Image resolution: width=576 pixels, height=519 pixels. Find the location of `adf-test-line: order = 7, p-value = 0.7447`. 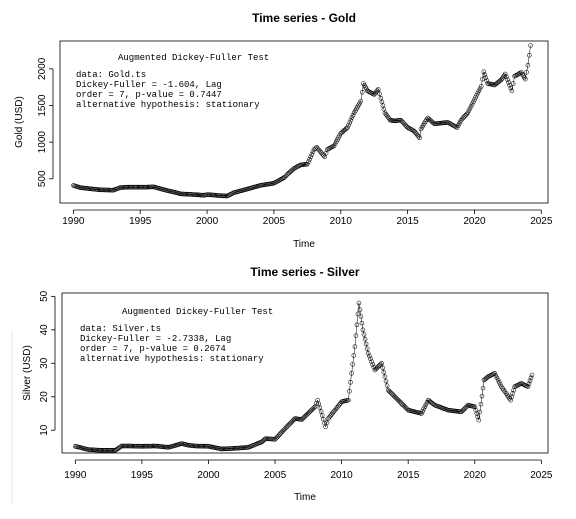

adf-test-line: order = 7, p-value = 0.7447 is located at coordinates (149, 95).